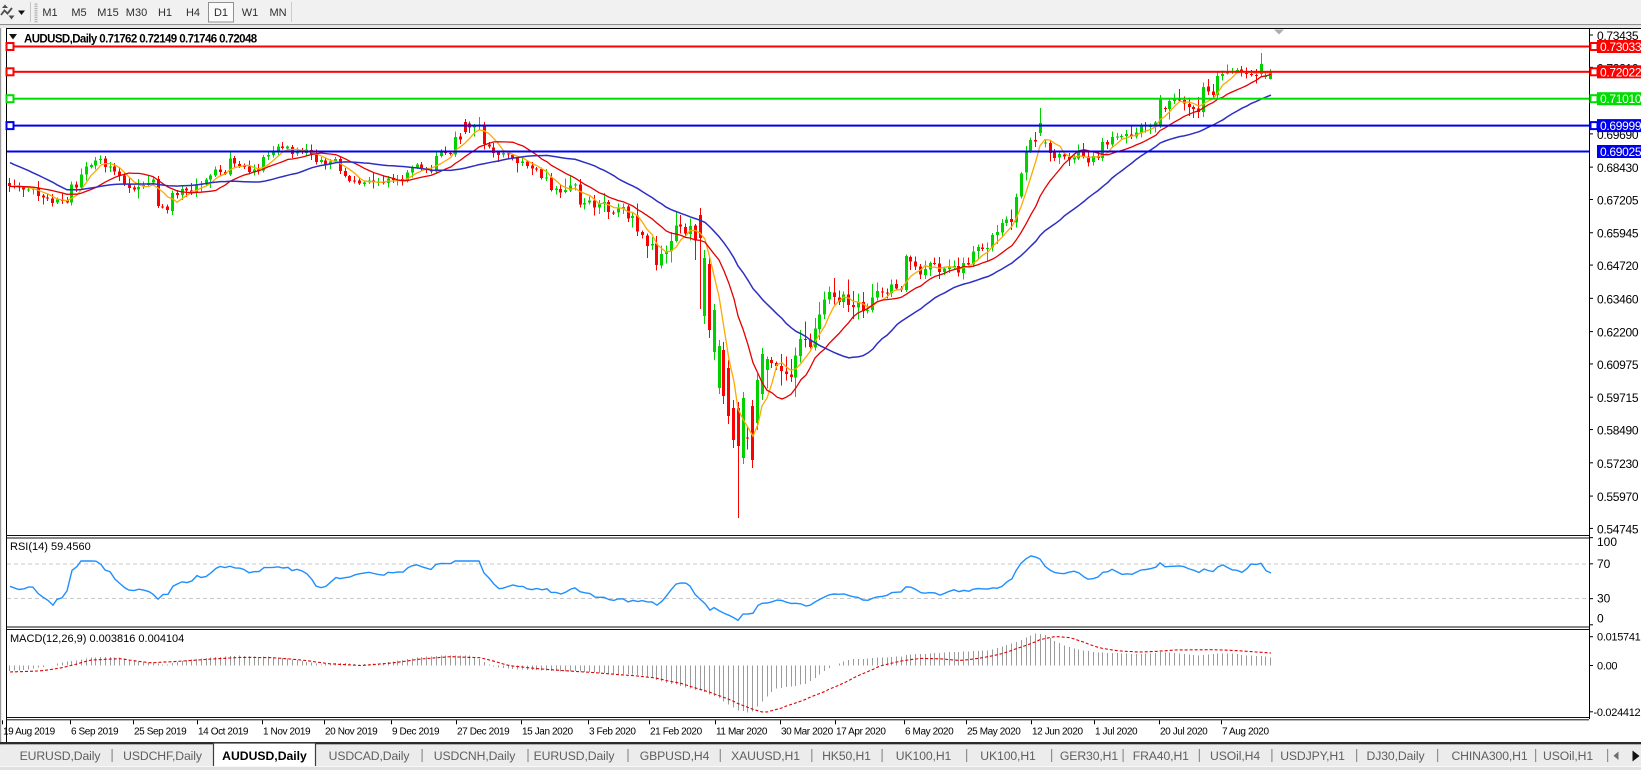 Image resolution: width=1641 pixels, height=770 pixels. What do you see at coordinates (1618, 333) in the screenshot?
I see `svg-text: 0.62200` at bounding box center [1618, 333].